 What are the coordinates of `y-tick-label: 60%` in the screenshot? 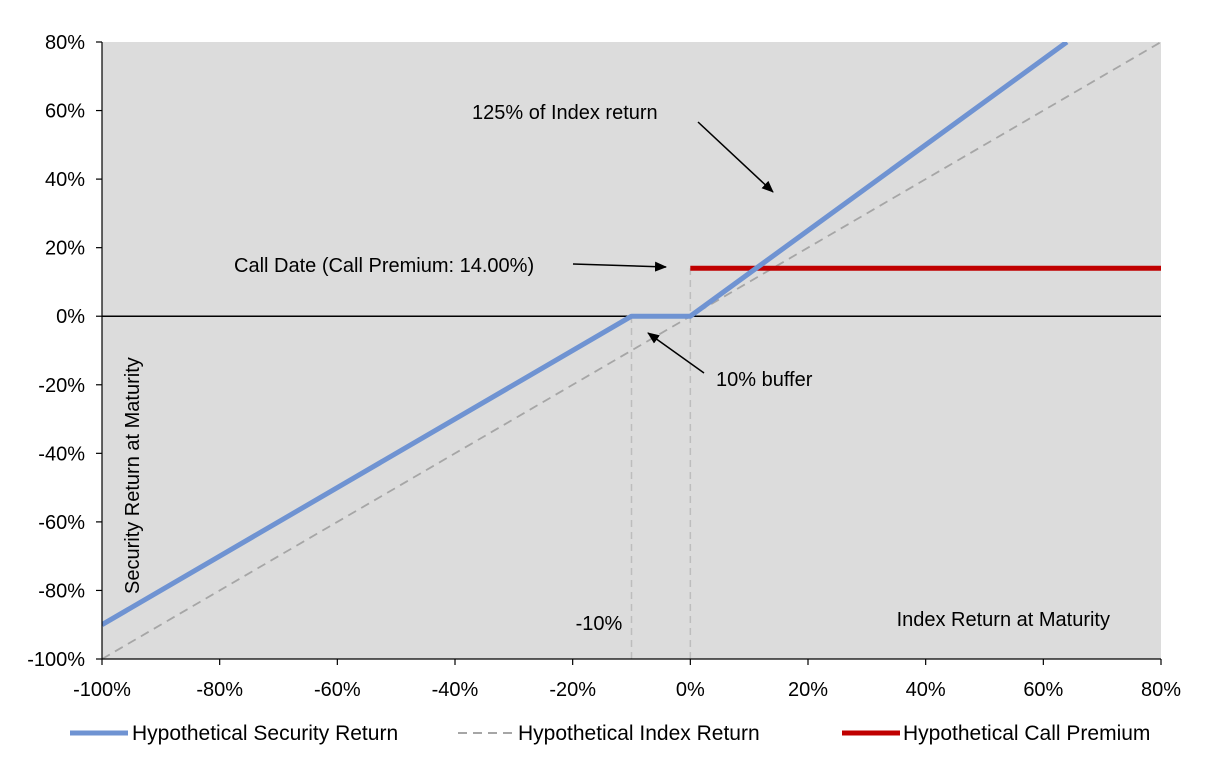 It's located at (65, 112).